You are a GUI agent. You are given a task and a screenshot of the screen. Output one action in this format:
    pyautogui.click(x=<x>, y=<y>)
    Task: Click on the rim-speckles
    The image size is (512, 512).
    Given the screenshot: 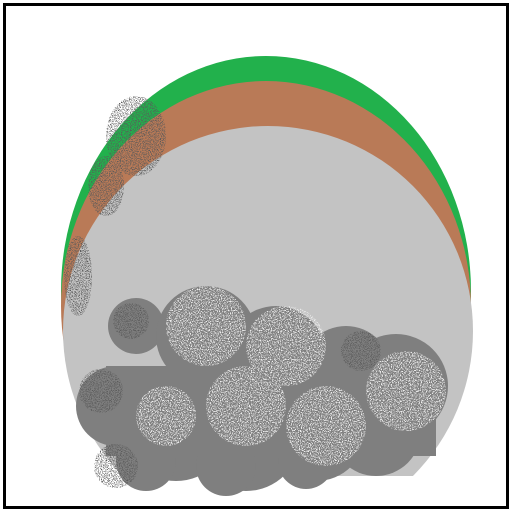 What is the action you would take?
    pyautogui.click(x=115, y=206)
    